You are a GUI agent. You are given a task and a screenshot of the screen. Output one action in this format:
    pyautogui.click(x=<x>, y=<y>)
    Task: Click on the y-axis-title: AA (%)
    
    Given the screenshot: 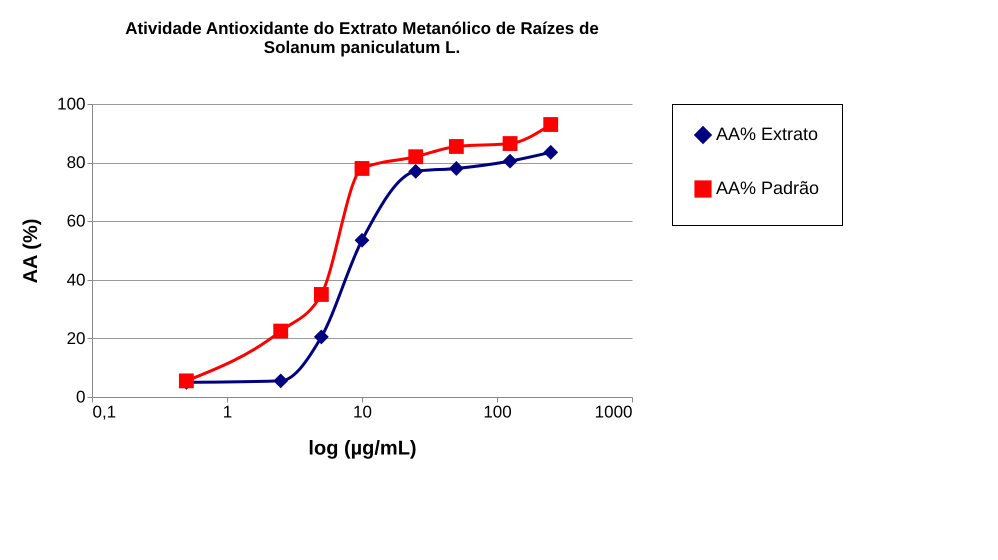 What is the action you would take?
    pyautogui.click(x=31, y=251)
    